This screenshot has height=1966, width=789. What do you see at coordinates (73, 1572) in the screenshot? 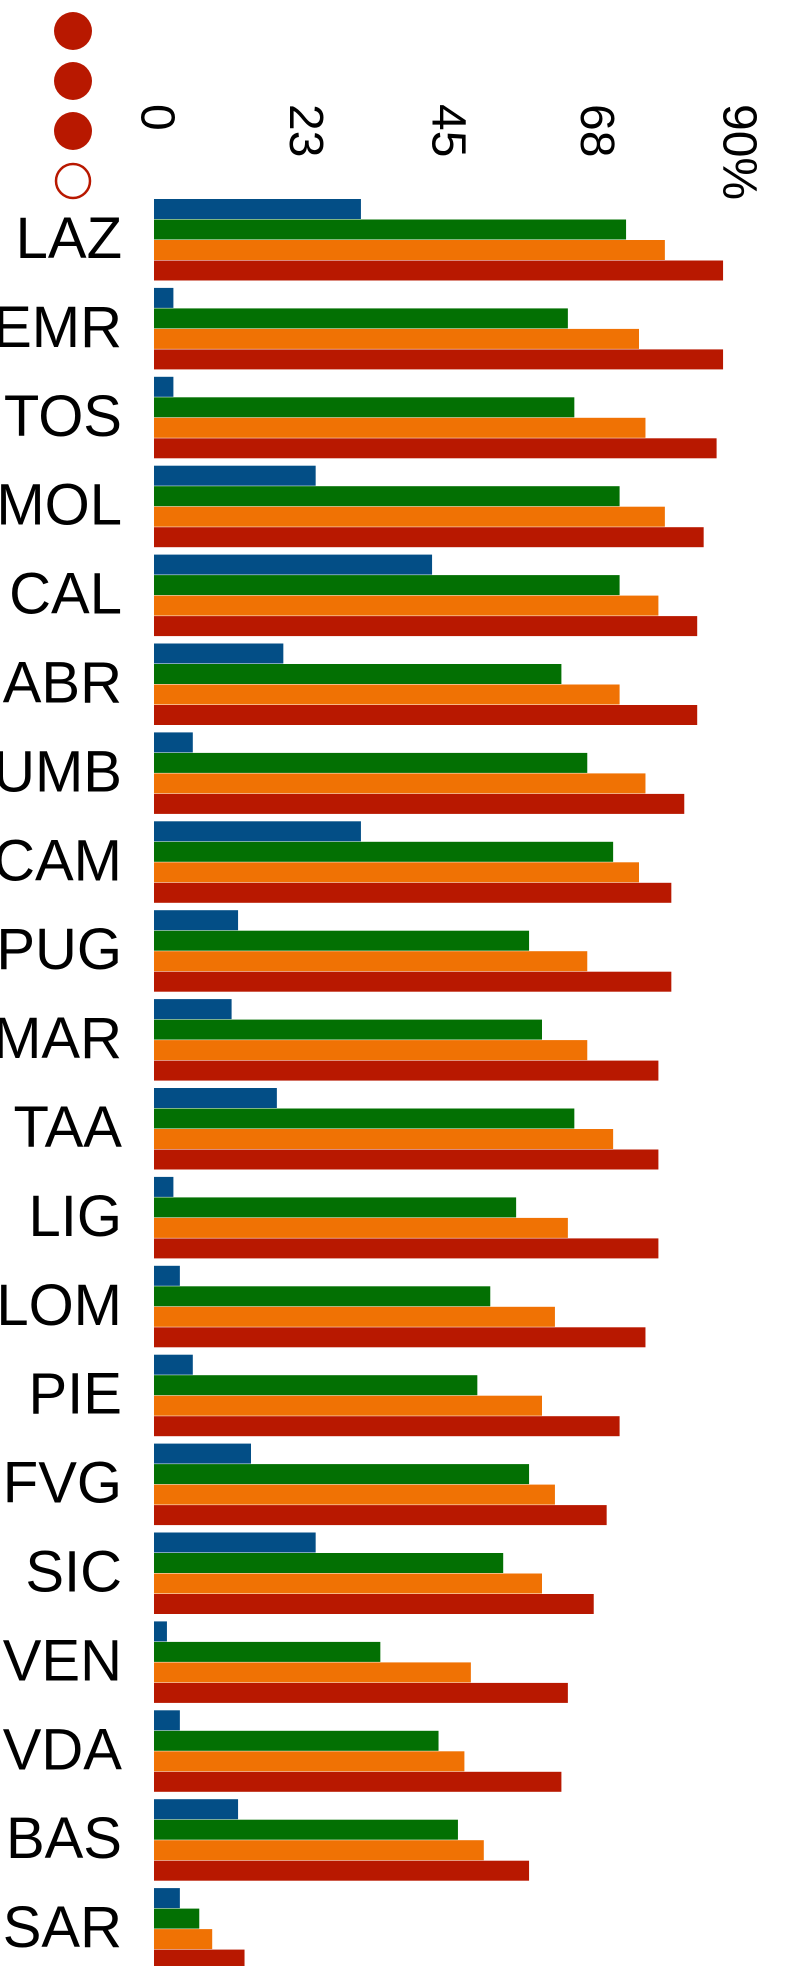
I see `category-label: SIC` at bounding box center [73, 1572].